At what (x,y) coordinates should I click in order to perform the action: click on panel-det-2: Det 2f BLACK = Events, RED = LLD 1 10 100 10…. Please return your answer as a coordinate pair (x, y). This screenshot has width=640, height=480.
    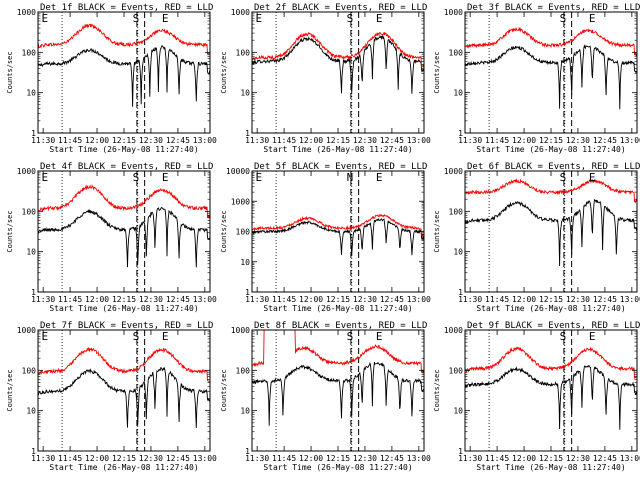
    Looking at the image, I should click on (325, 78).